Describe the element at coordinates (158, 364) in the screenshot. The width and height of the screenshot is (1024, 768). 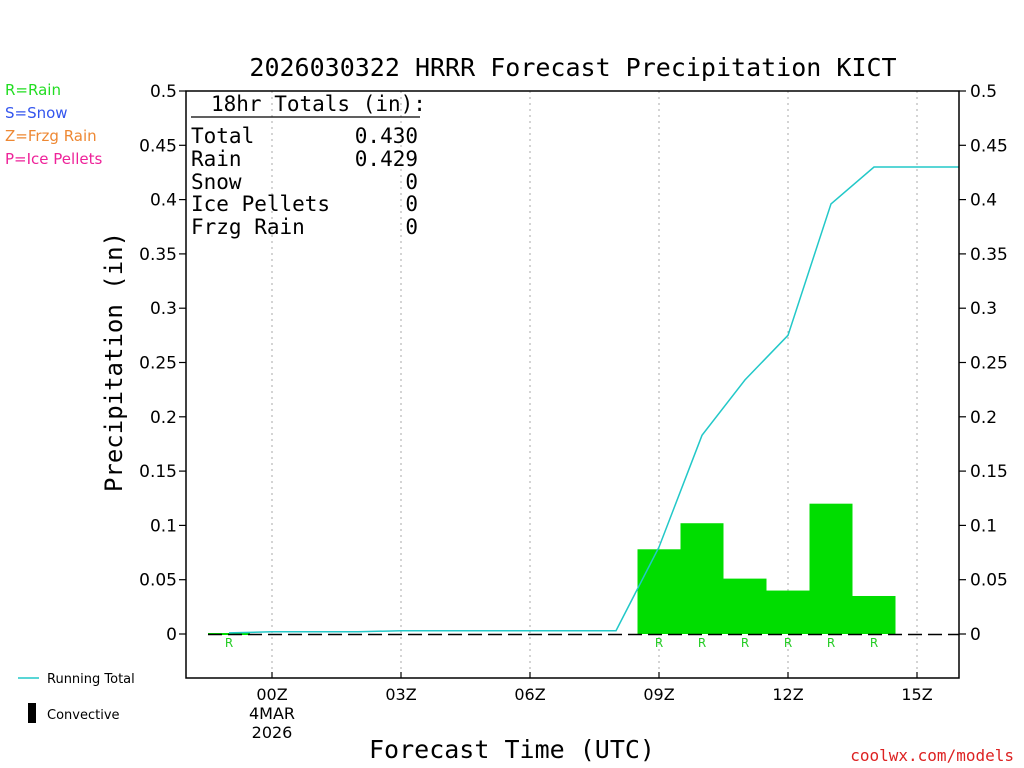
I see `y-tick-label-left-5: 0.25` at that location.